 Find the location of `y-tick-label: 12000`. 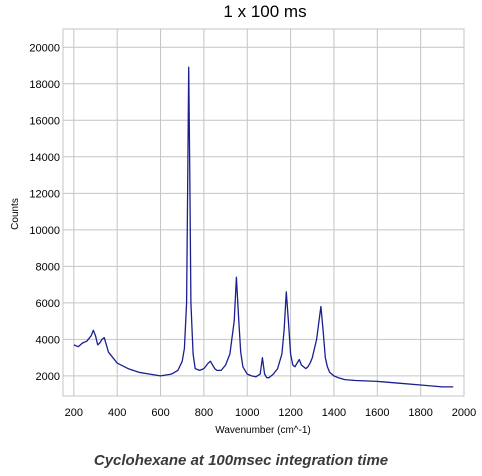

y-tick-label: 12000 is located at coordinates (44, 194).